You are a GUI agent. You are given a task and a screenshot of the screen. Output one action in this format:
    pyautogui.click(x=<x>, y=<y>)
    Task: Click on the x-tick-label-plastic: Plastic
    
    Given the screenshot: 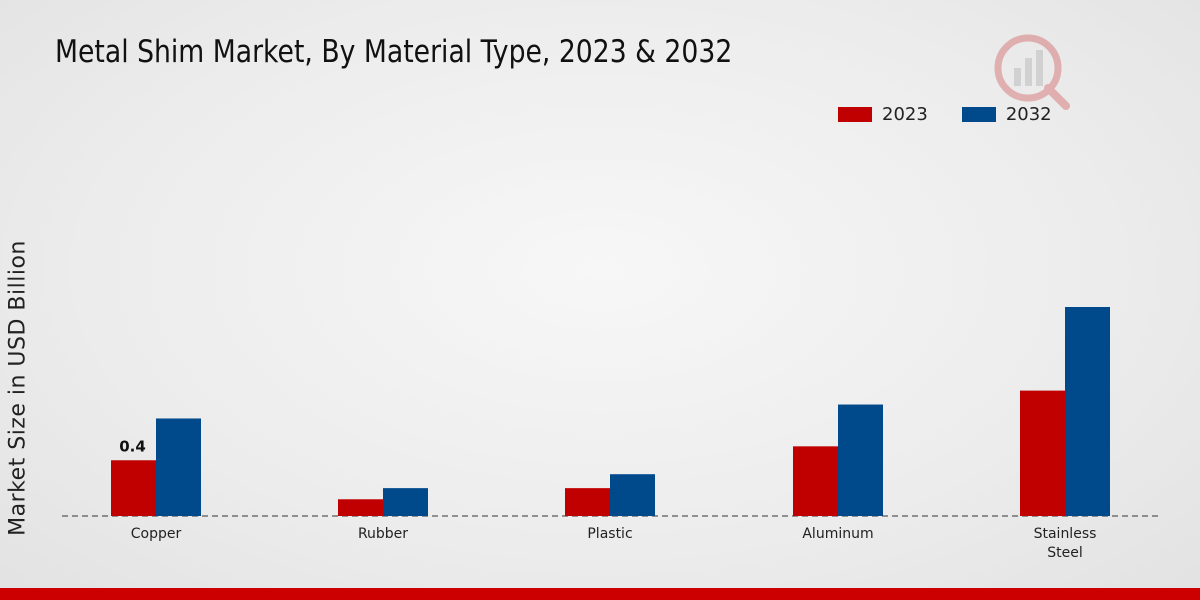 What is the action you would take?
    pyautogui.click(x=609, y=534)
    